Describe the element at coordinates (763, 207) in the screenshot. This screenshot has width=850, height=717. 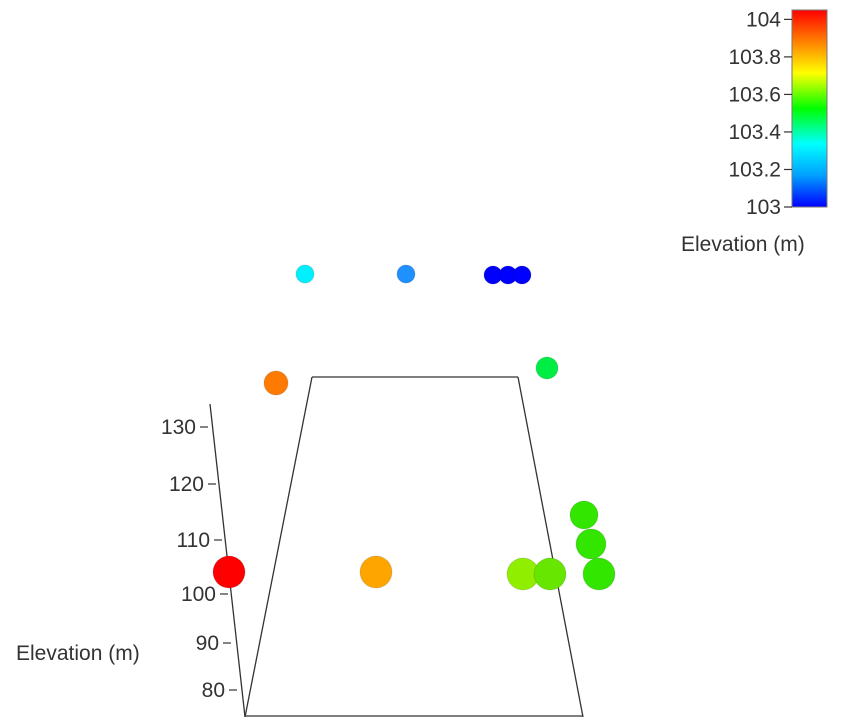
I see `colorbar-tick-label: 103` at that location.